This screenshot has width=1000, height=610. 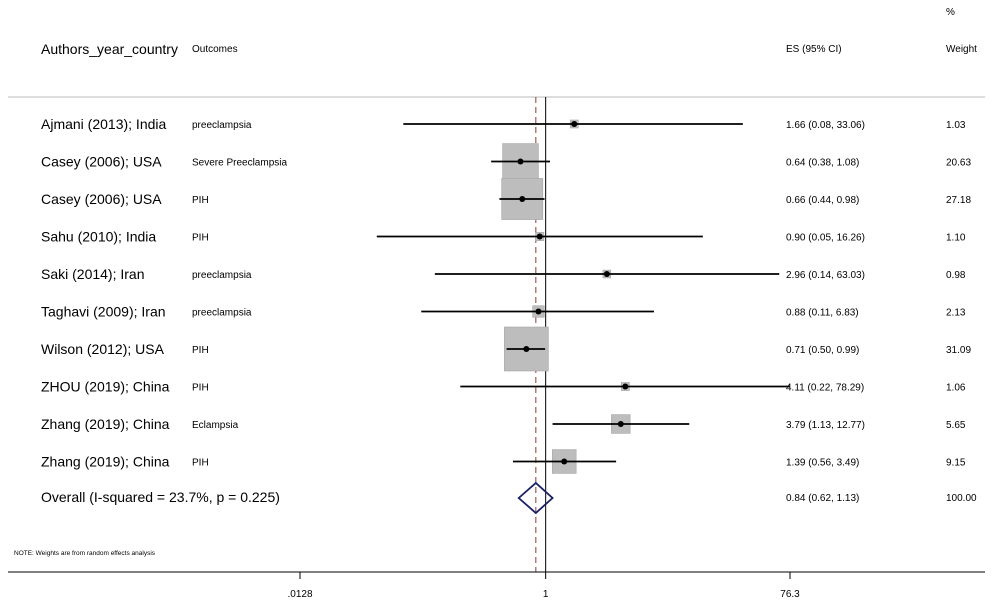 What do you see at coordinates (535, 498) in the screenshot?
I see `overall-diamond` at bounding box center [535, 498].